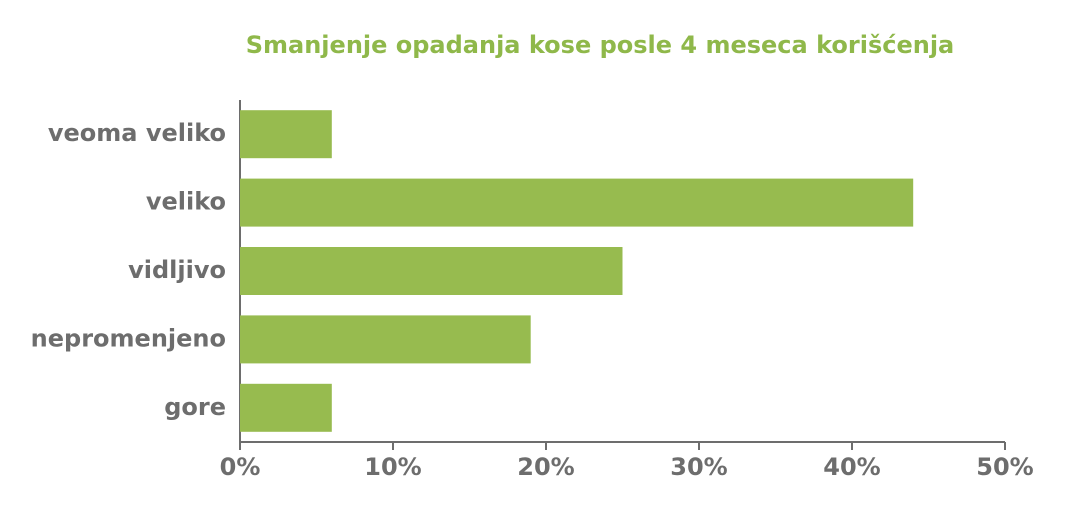  Describe the element at coordinates (186, 202) in the screenshot. I see `y-tick-label: veliko` at that location.